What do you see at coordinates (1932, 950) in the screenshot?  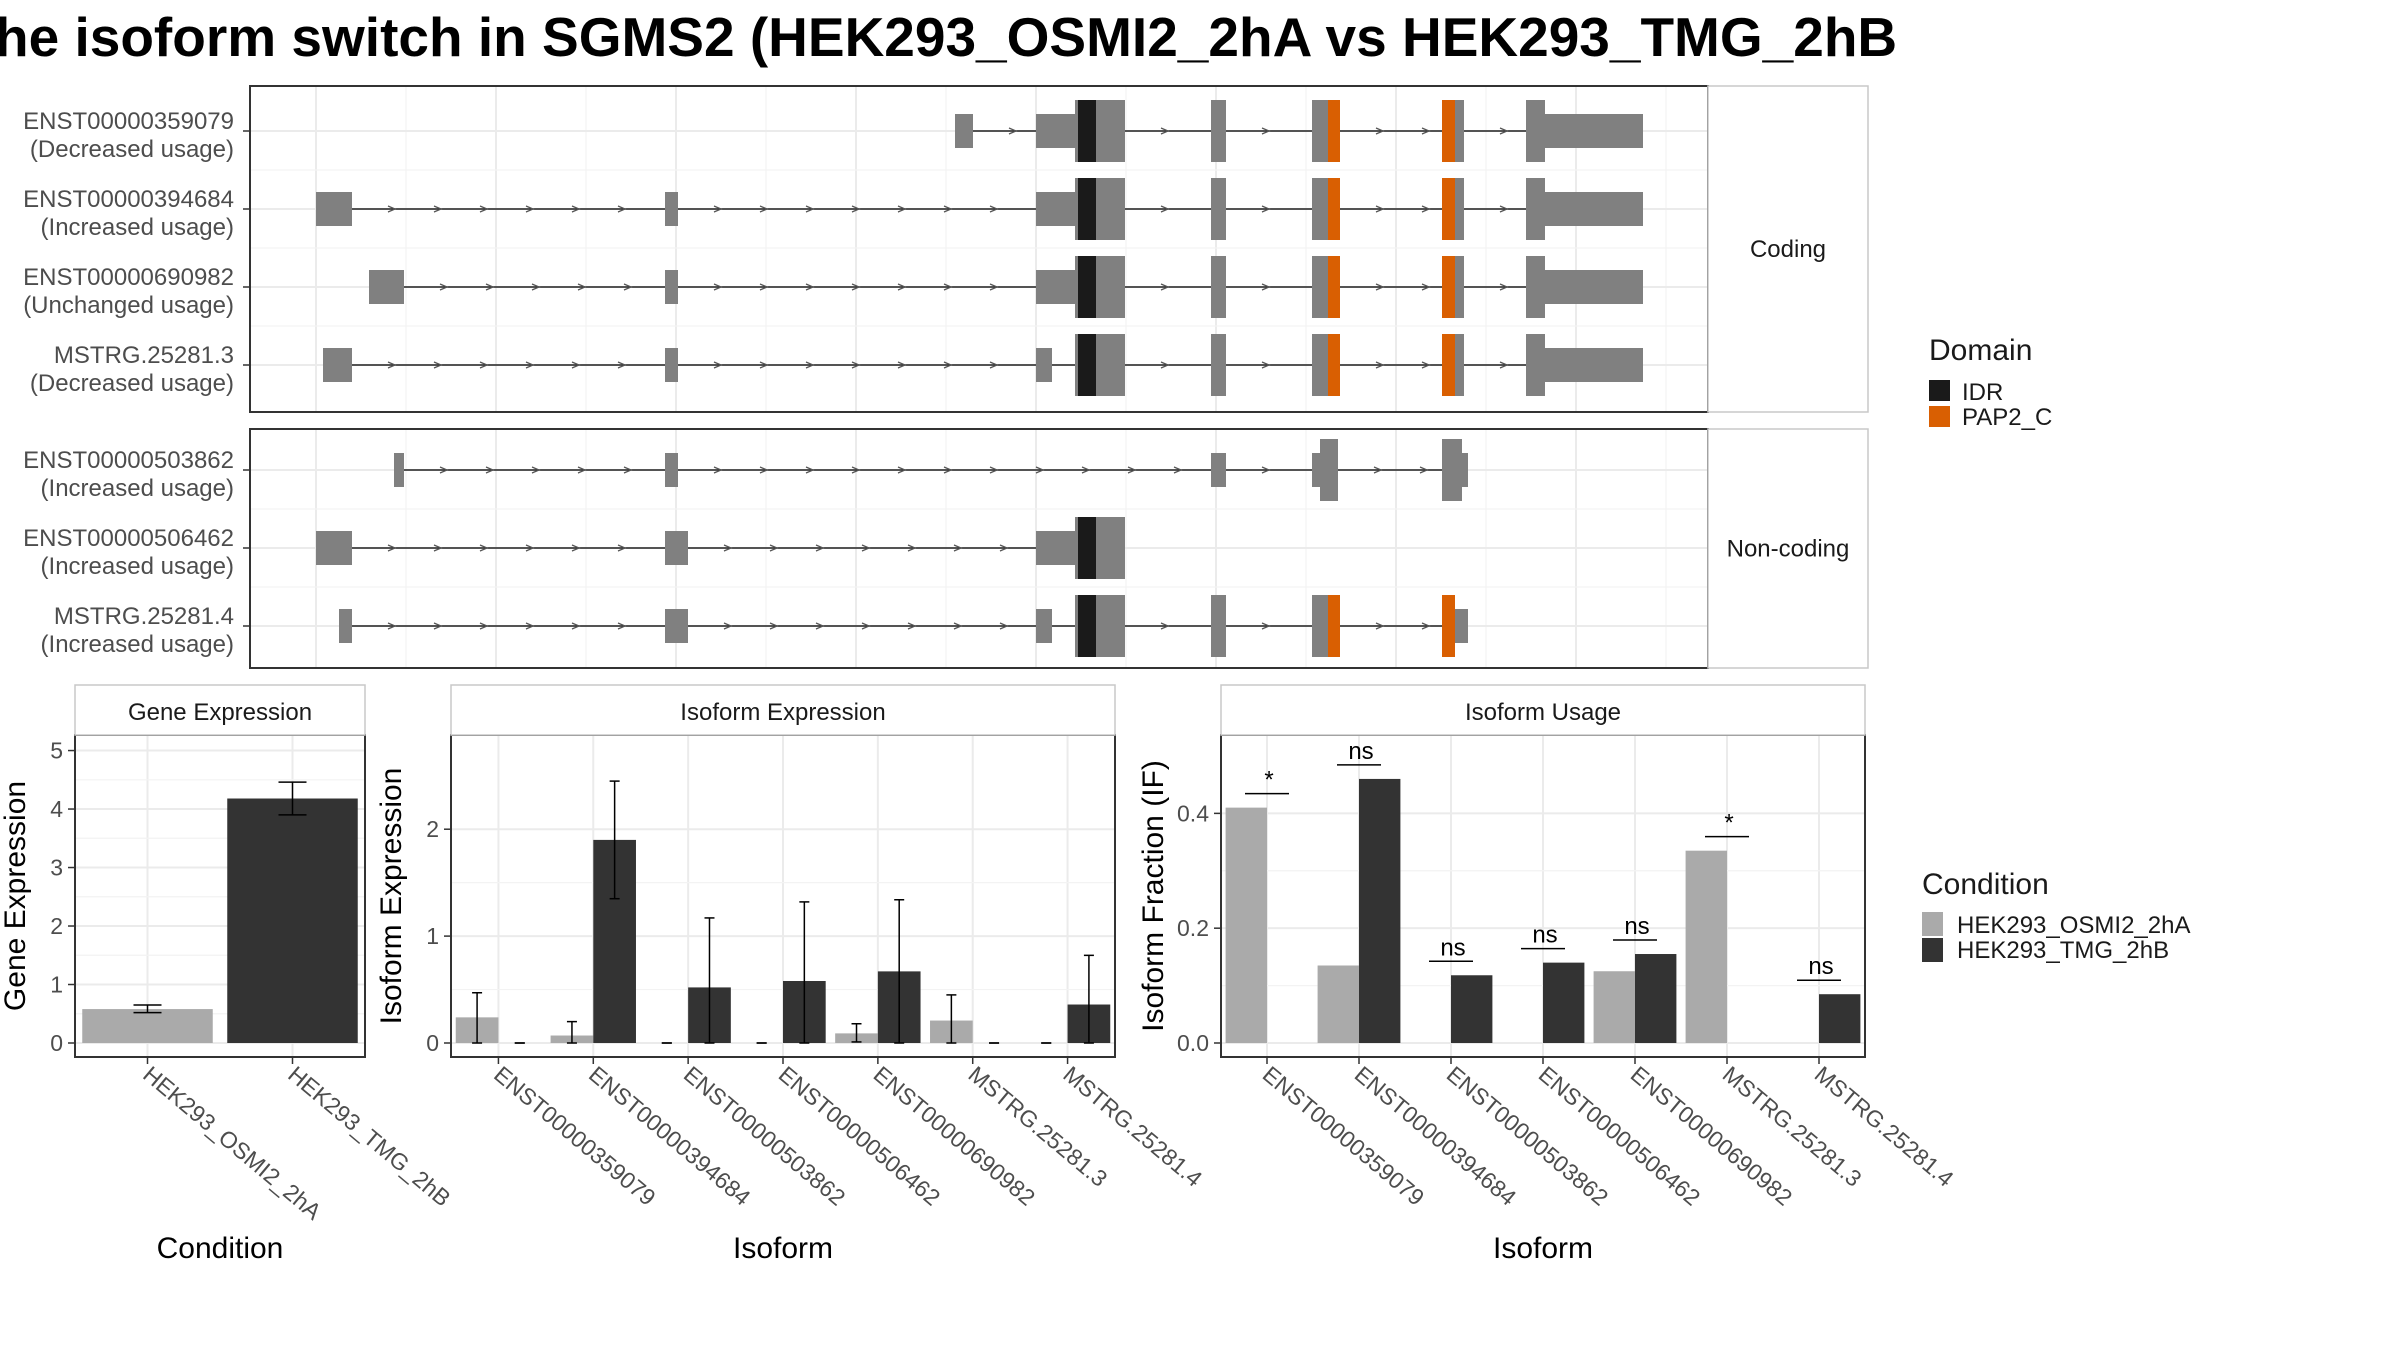 I see `condition-legend-key-b` at bounding box center [1932, 950].